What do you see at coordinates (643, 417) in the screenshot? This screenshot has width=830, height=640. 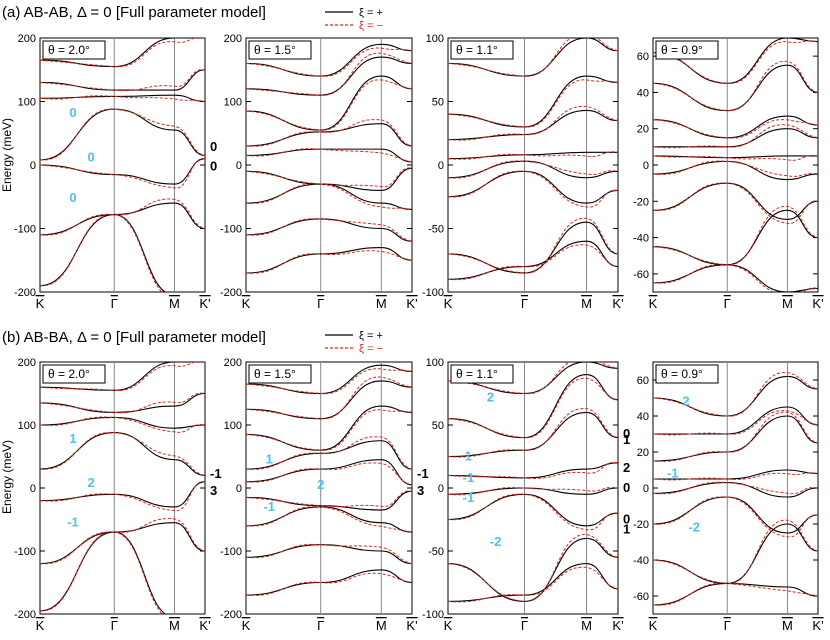 I see `y-tick-label: 40` at bounding box center [643, 417].